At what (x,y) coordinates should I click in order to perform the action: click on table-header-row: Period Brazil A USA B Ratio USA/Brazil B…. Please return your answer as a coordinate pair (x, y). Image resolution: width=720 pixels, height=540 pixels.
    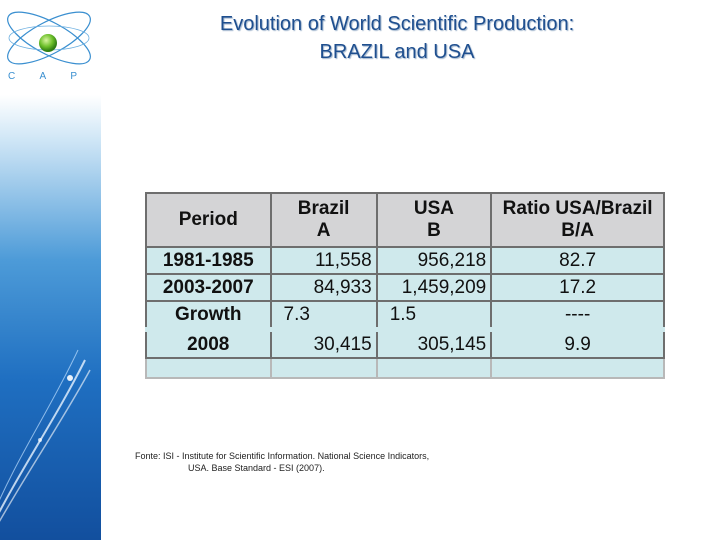
    Looking at the image, I should click on (405, 220).